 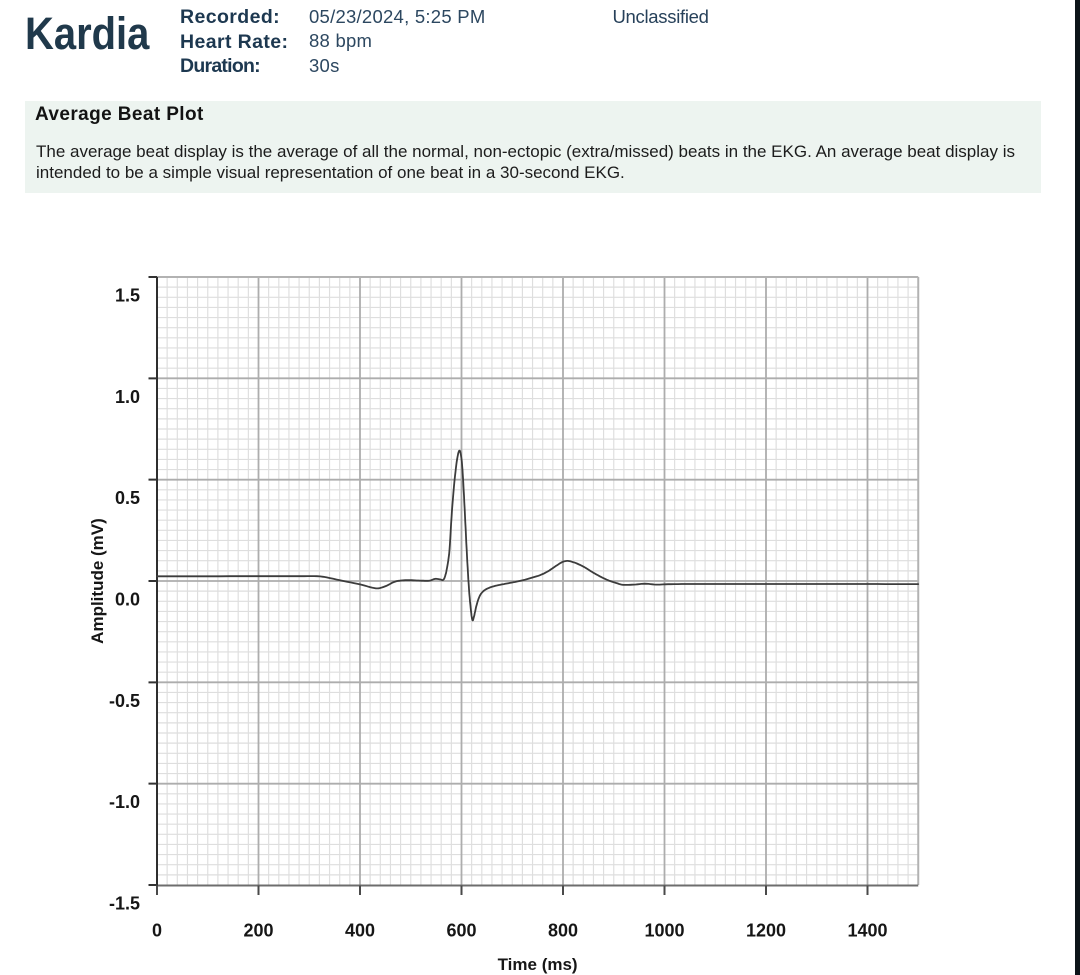 What do you see at coordinates (127, 498) in the screenshot?
I see `svg-text: 0.5` at bounding box center [127, 498].